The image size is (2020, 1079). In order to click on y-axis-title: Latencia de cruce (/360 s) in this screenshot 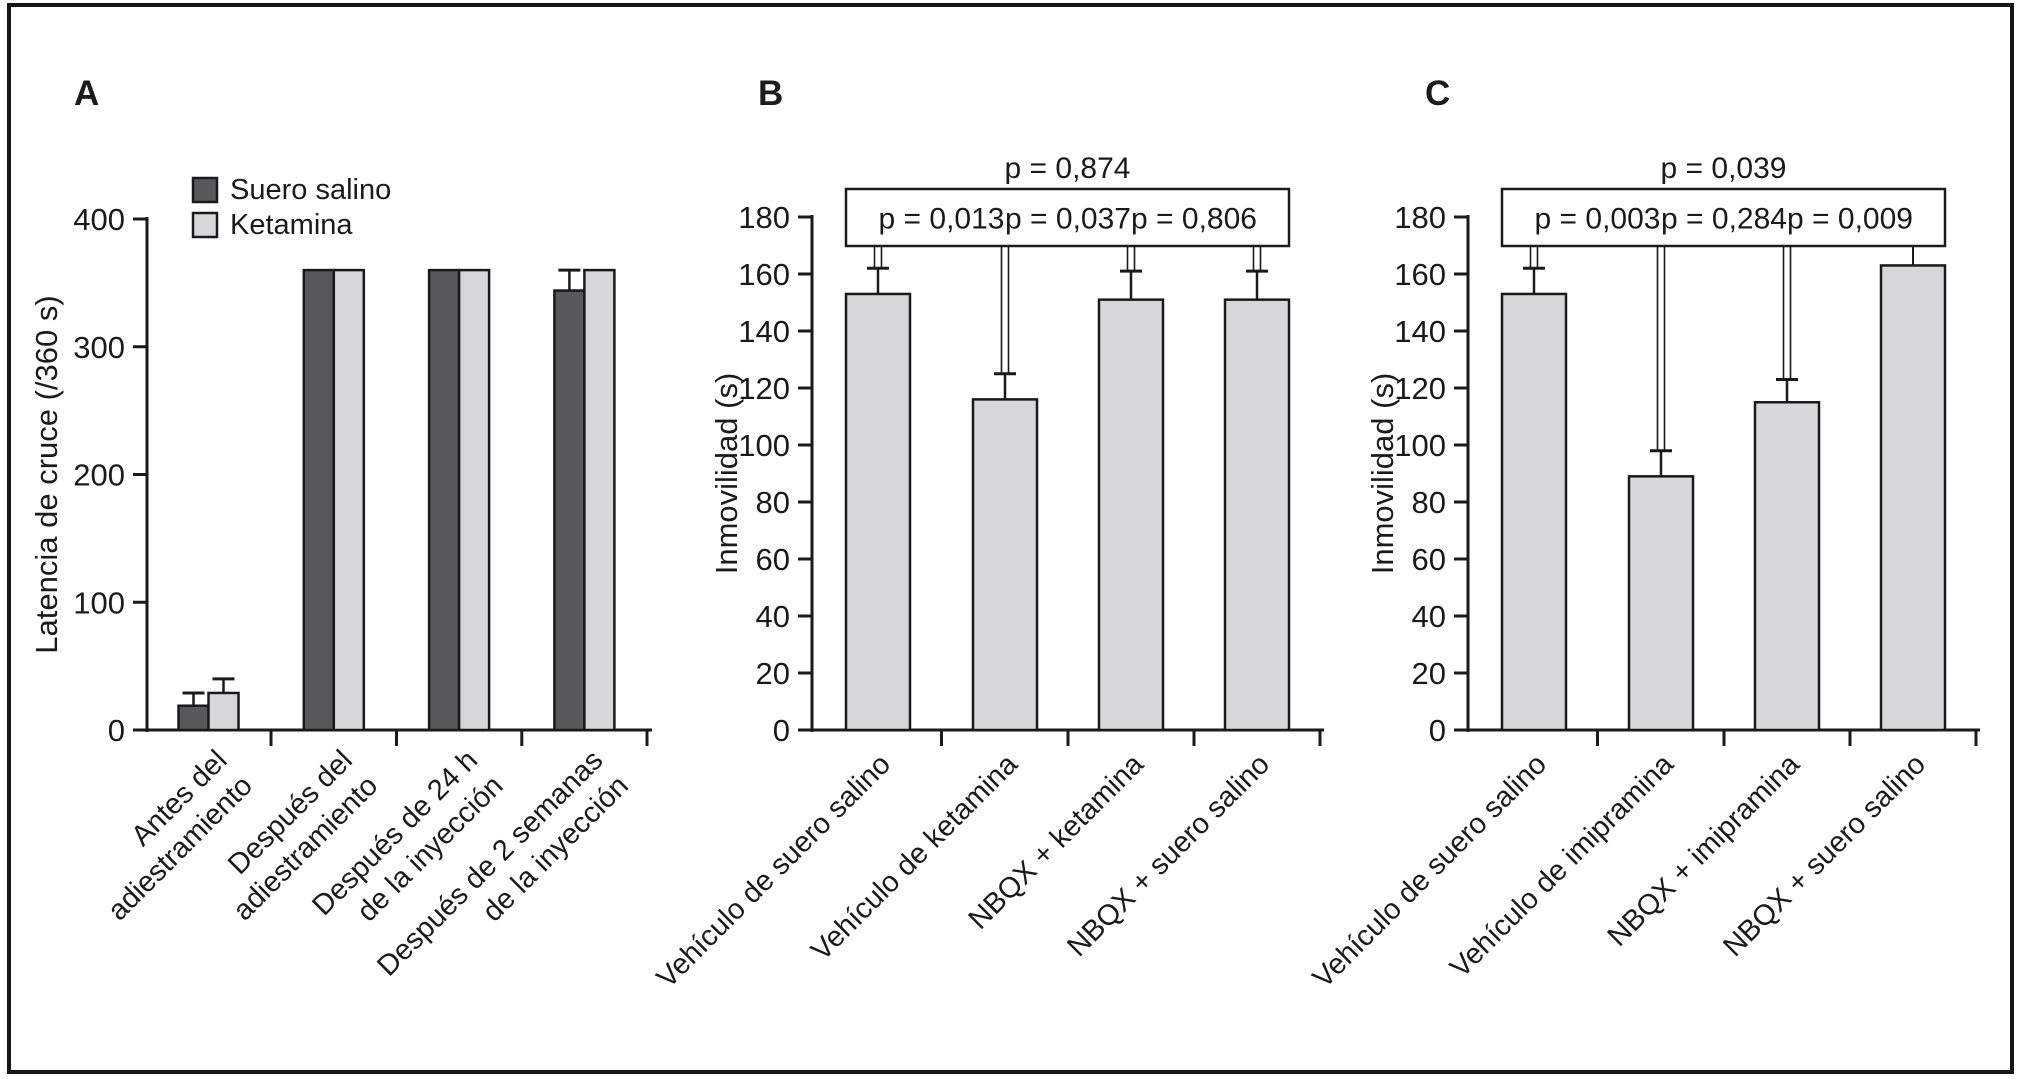, I will do `click(46, 474)`.